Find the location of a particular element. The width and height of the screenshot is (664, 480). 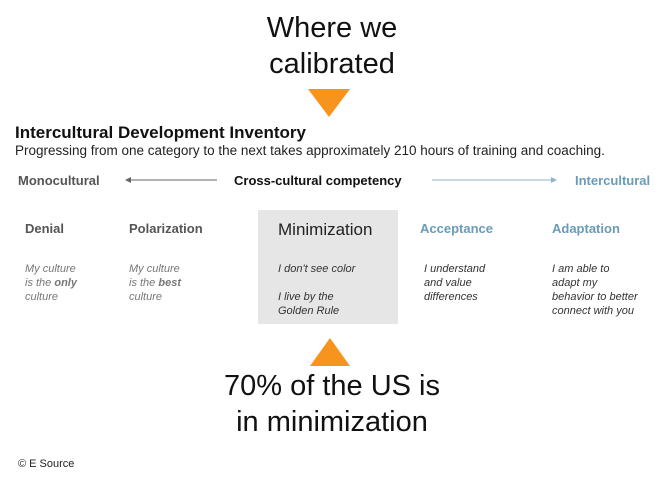

desc-line: behavior to better is located at coordinates (595, 297).